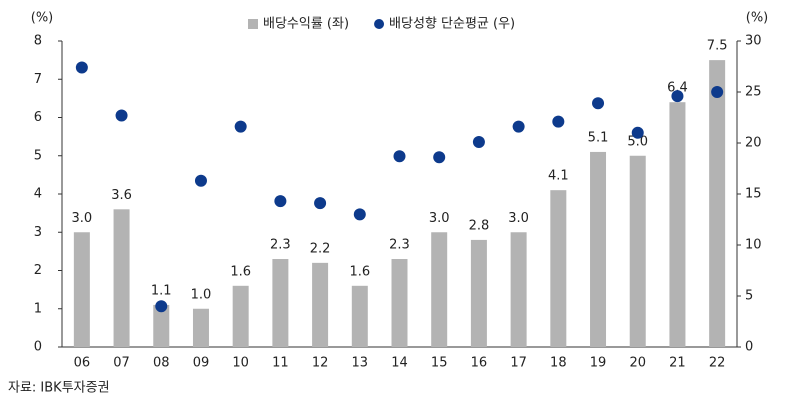 This screenshot has height=405, width=800. What do you see at coordinates (280, 363) in the screenshot?
I see `x-tick-label: 11` at bounding box center [280, 363].